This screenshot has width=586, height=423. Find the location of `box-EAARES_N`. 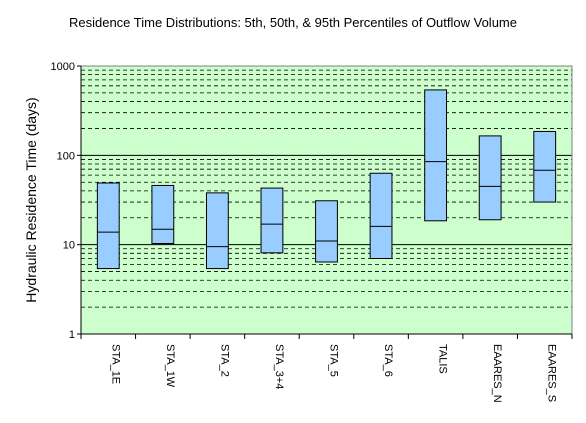

box-EAARES_N is located at coordinates (490, 178).